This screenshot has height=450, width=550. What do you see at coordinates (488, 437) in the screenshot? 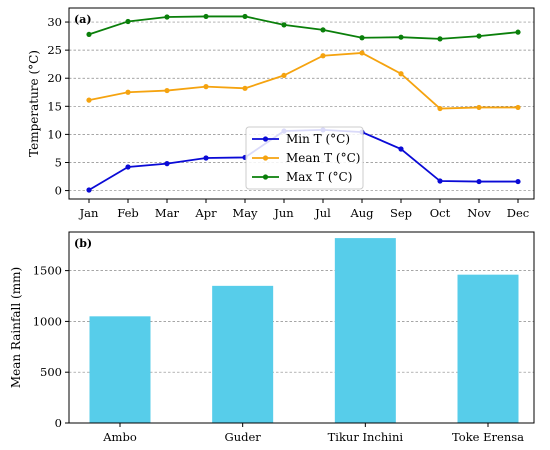
I see `x-tick-label: Toke Erensa` at bounding box center [488, 437].